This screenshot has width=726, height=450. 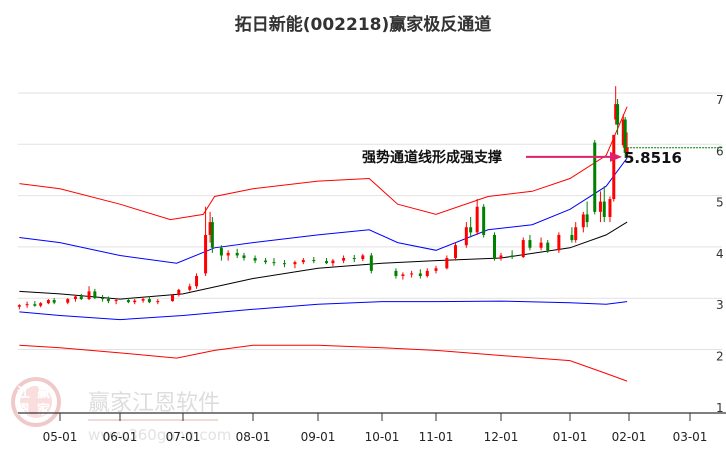 I want to click on watermark: 江赢恩家 赢家江恩软件 www.360gann.com, so click(x=121, y=410).